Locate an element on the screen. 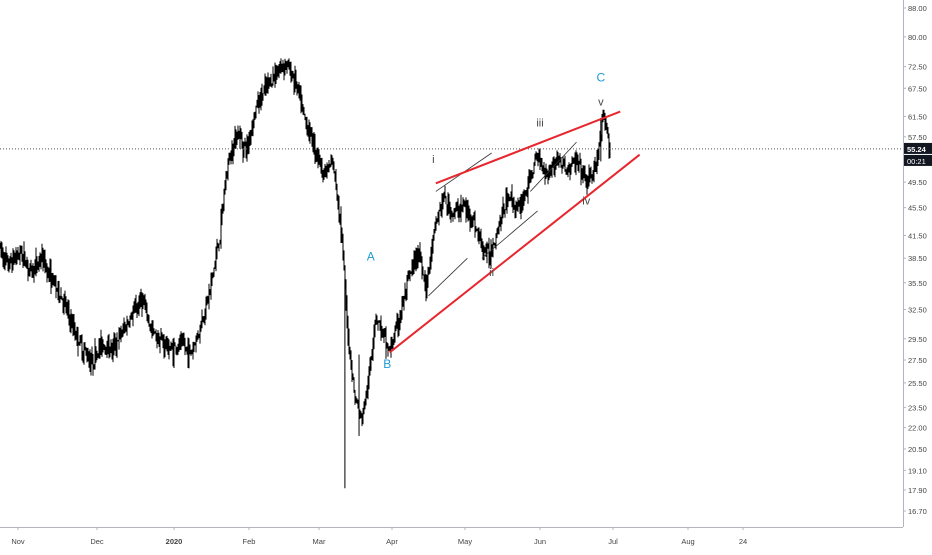 The image size is (932, 555). y-tick-label: 20.50 is located at coordinates (917, 449).